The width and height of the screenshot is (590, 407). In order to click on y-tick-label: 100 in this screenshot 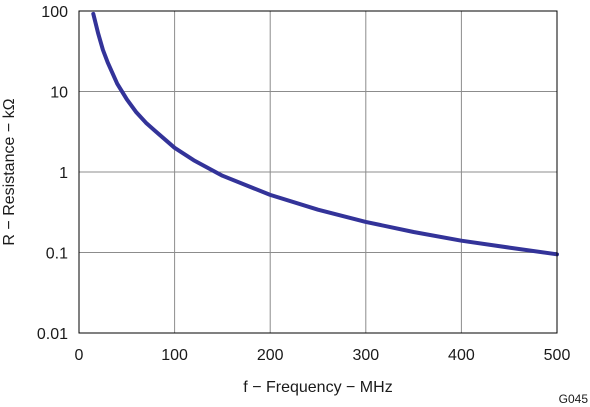, I will do `click(54, 12)`.